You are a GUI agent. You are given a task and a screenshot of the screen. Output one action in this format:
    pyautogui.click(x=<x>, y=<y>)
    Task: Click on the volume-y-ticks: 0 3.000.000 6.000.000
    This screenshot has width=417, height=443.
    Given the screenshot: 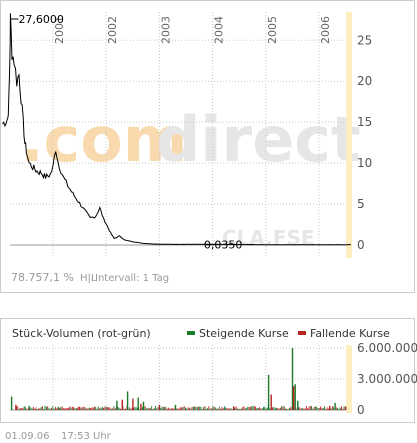 What is the action you would take?
    pyautogui.click(x=387, y=379)
    